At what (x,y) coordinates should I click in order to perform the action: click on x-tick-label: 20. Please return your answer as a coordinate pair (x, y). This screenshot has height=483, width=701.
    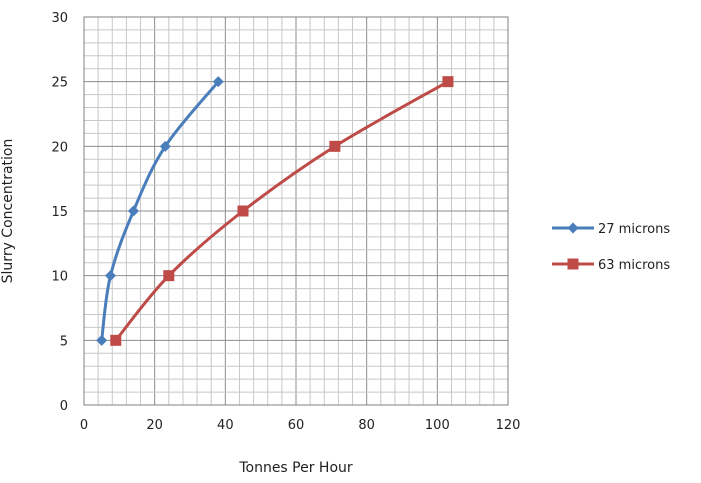
    Looking at the image, I should click on (154, 425).